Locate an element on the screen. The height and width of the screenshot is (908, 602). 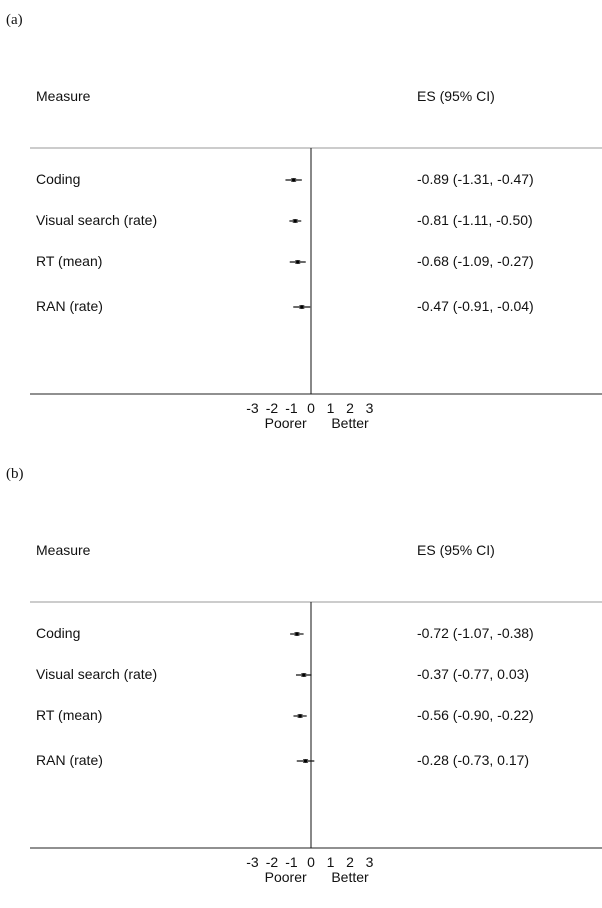
panel-label-b: (b) is located at coordinates (15, 474).